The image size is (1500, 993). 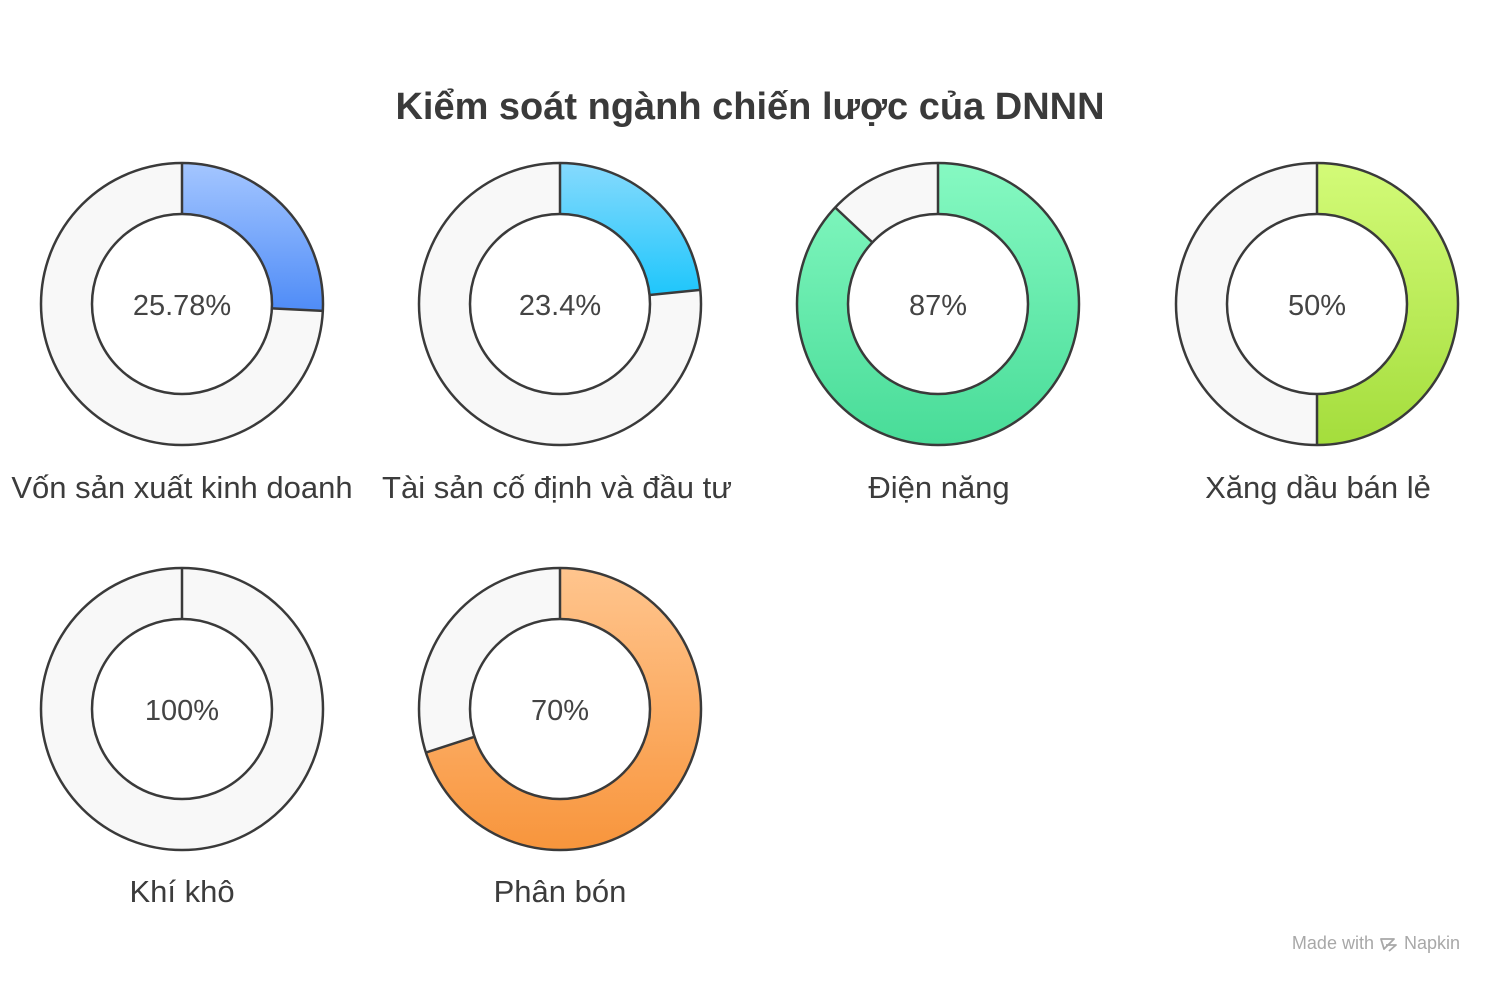 What do you see at coordinates (560, 891) in the screenshot?
I see `category-label: Phân bón` at bounding box center [560, 891].